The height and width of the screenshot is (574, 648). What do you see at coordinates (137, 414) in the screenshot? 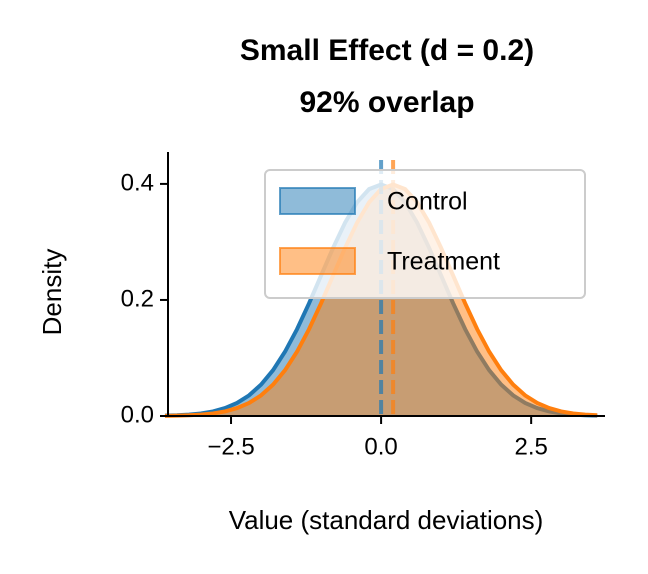
I see `y-tick-label: 0.0` at bounding box center [137, 414].